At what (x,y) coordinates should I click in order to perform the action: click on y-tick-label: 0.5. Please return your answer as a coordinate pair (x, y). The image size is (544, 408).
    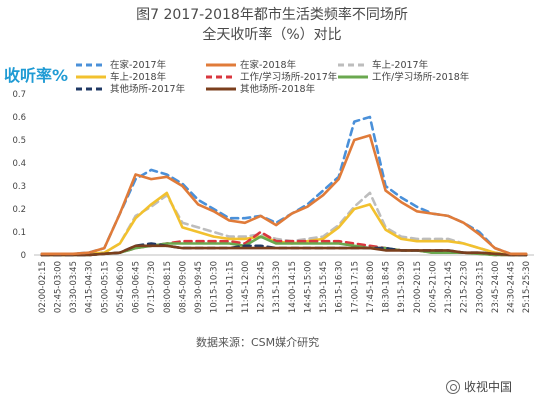
    Looking at the image, I should click on (19, 141).